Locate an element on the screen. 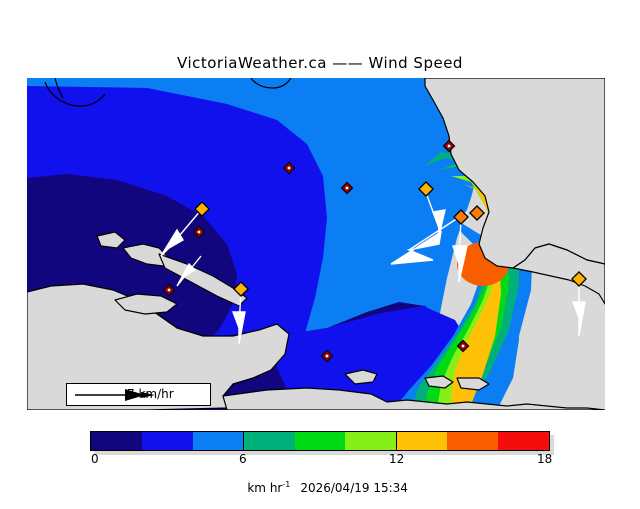 This screenshot has width=640, height=509. colorbar-units-exponent: -1 is located at coordinates (286, 484).